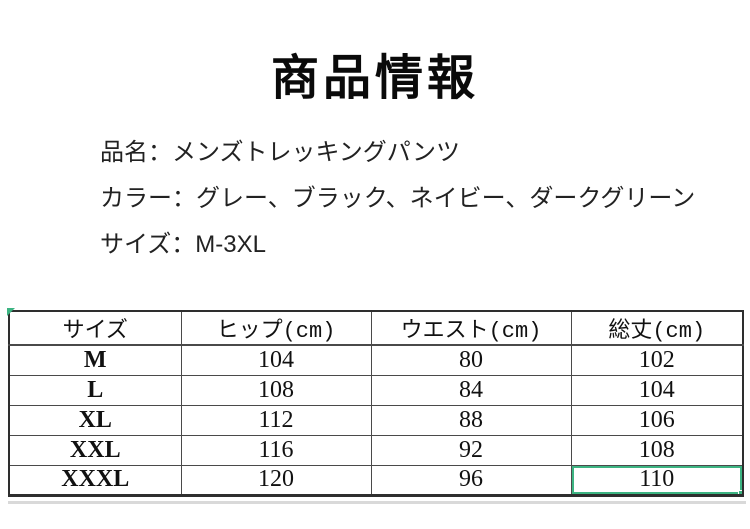  I want to click on fill-handle, so click(740, 491).